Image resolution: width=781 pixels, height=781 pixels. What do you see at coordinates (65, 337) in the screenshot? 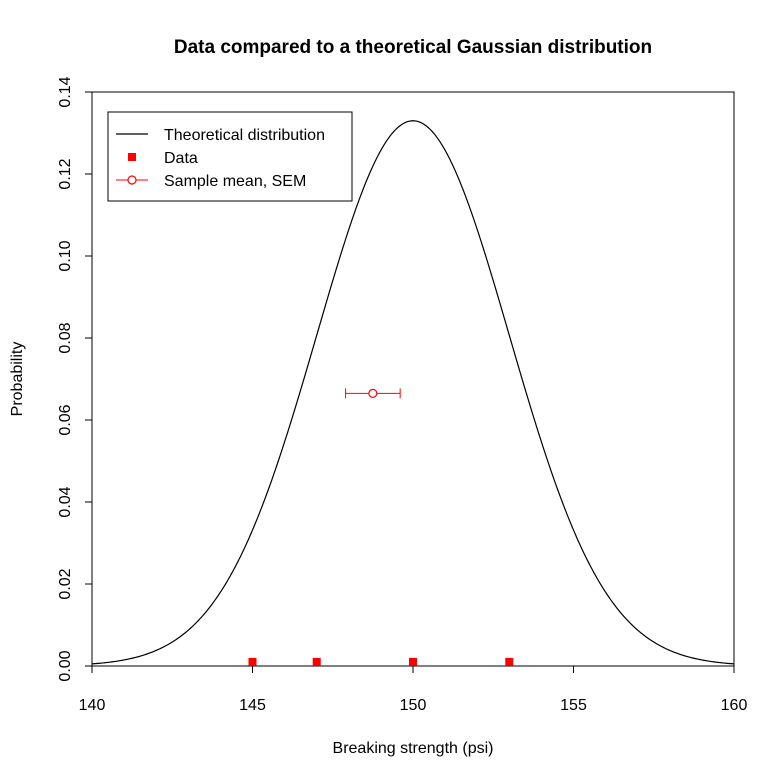
I see `y-tick-label: 0.08` at bounding box center [65, 337].